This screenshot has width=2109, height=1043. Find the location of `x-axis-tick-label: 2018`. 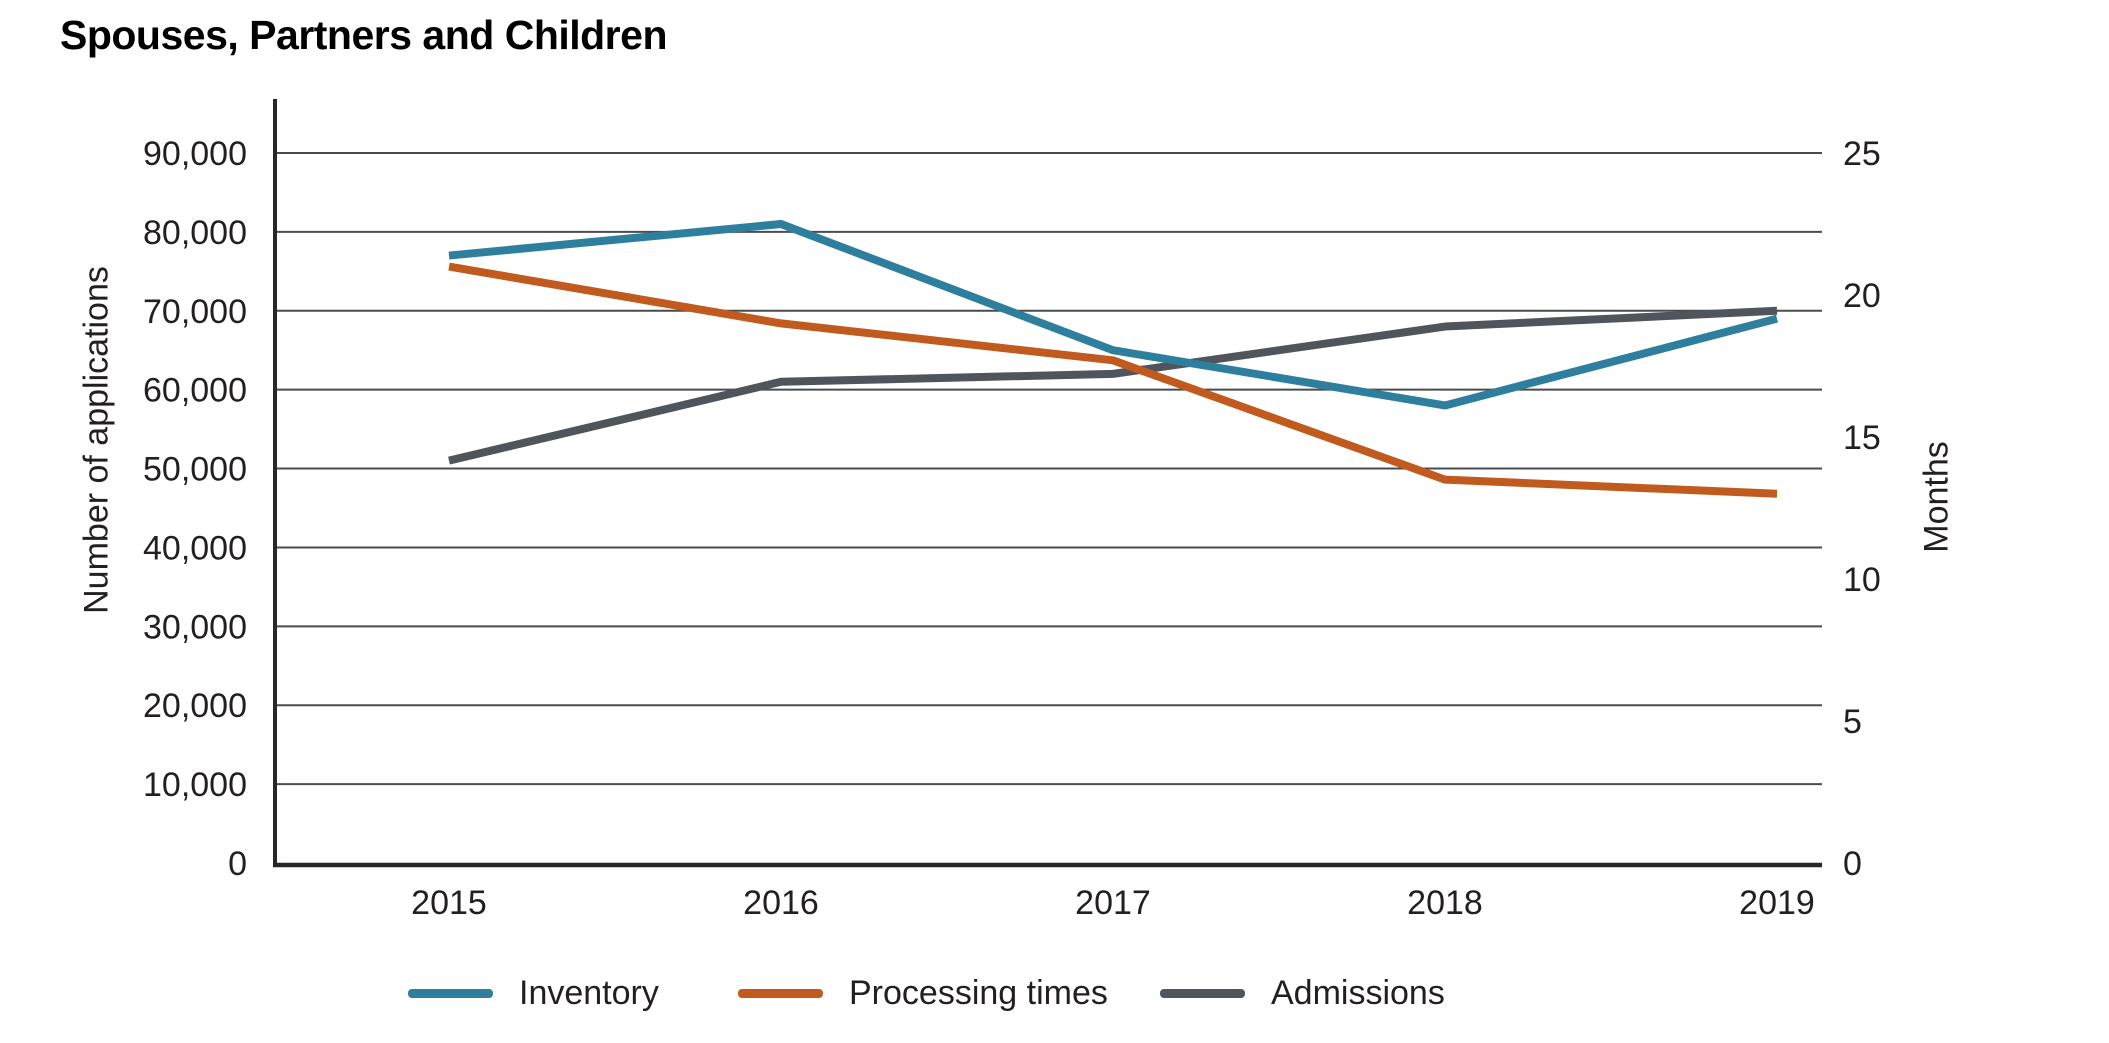

x-axis-tick-label: 2018 is located at coordinates (1445, 903).